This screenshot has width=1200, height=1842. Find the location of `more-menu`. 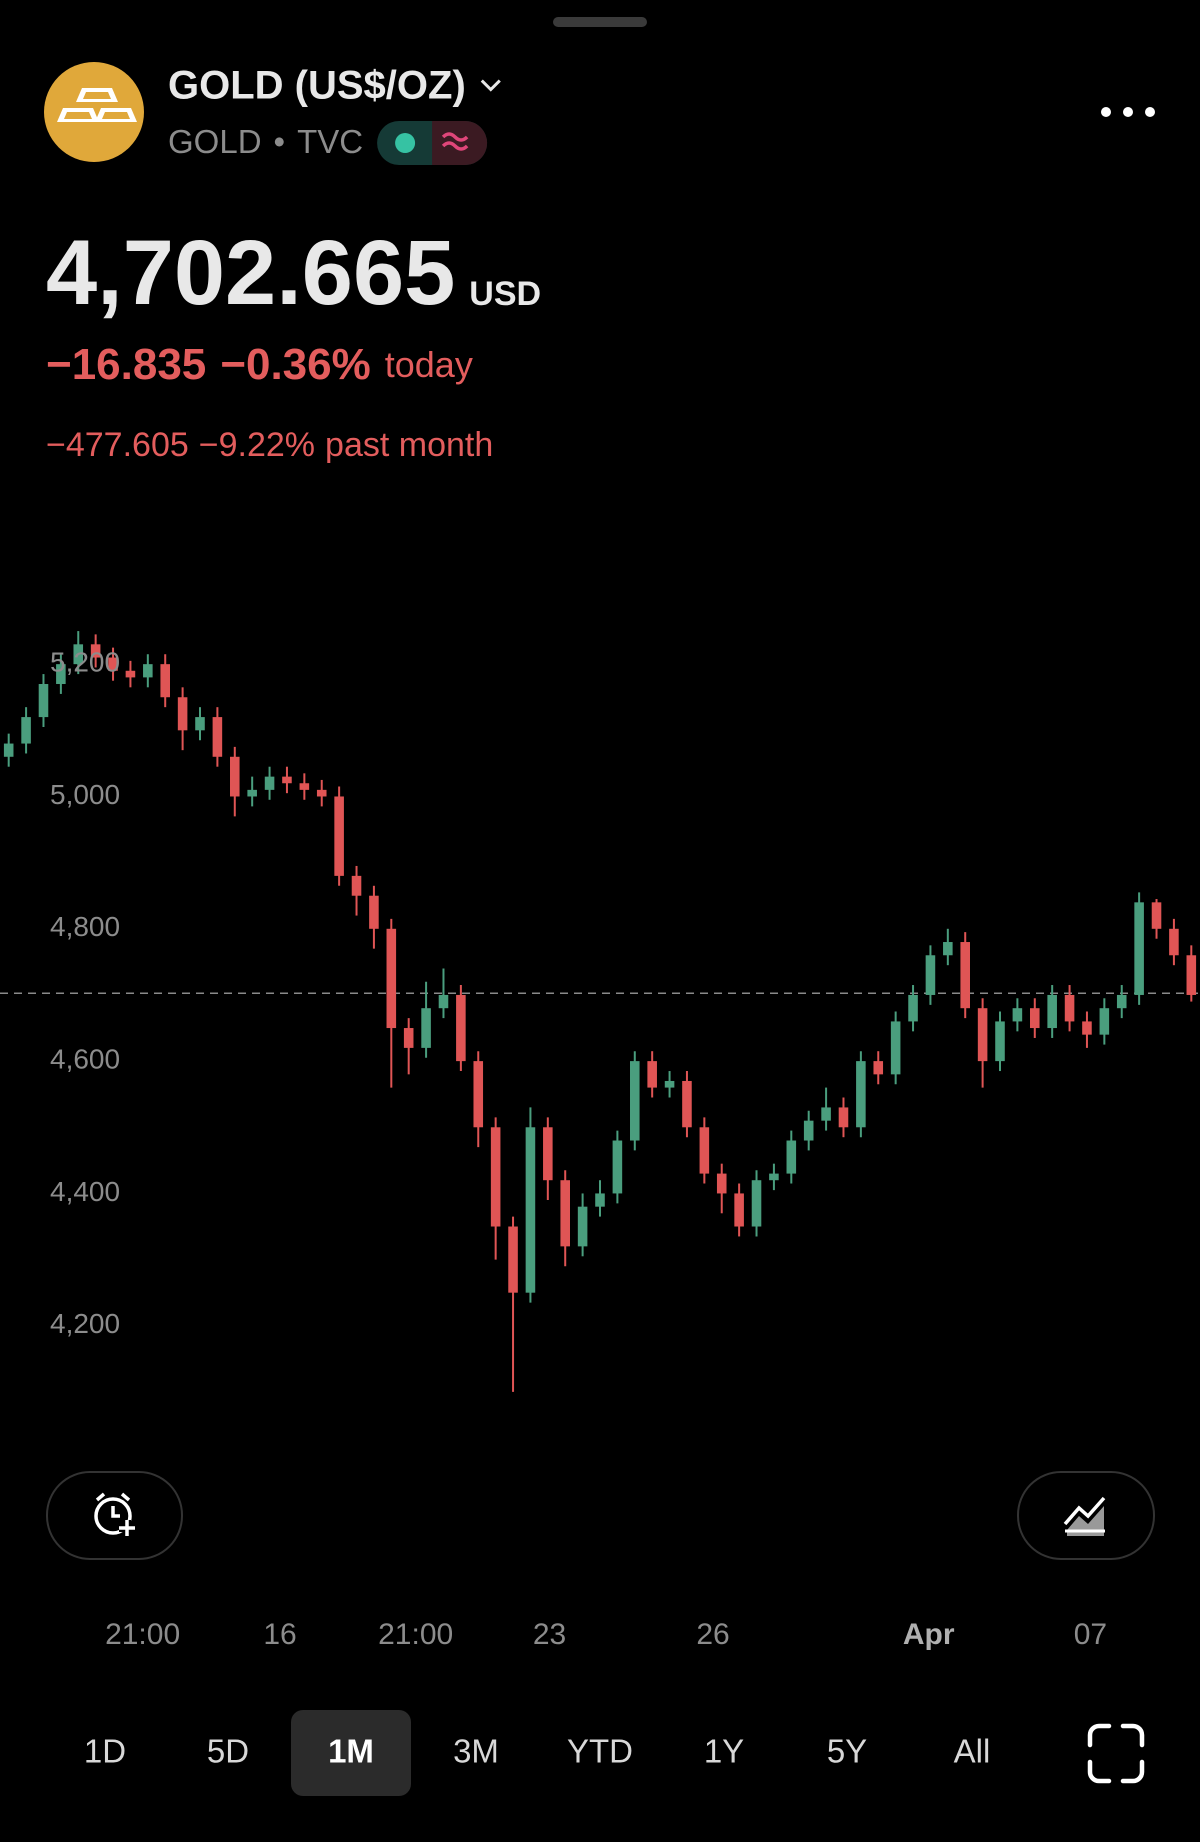

more-menu is located at coordinates (1128, 112).